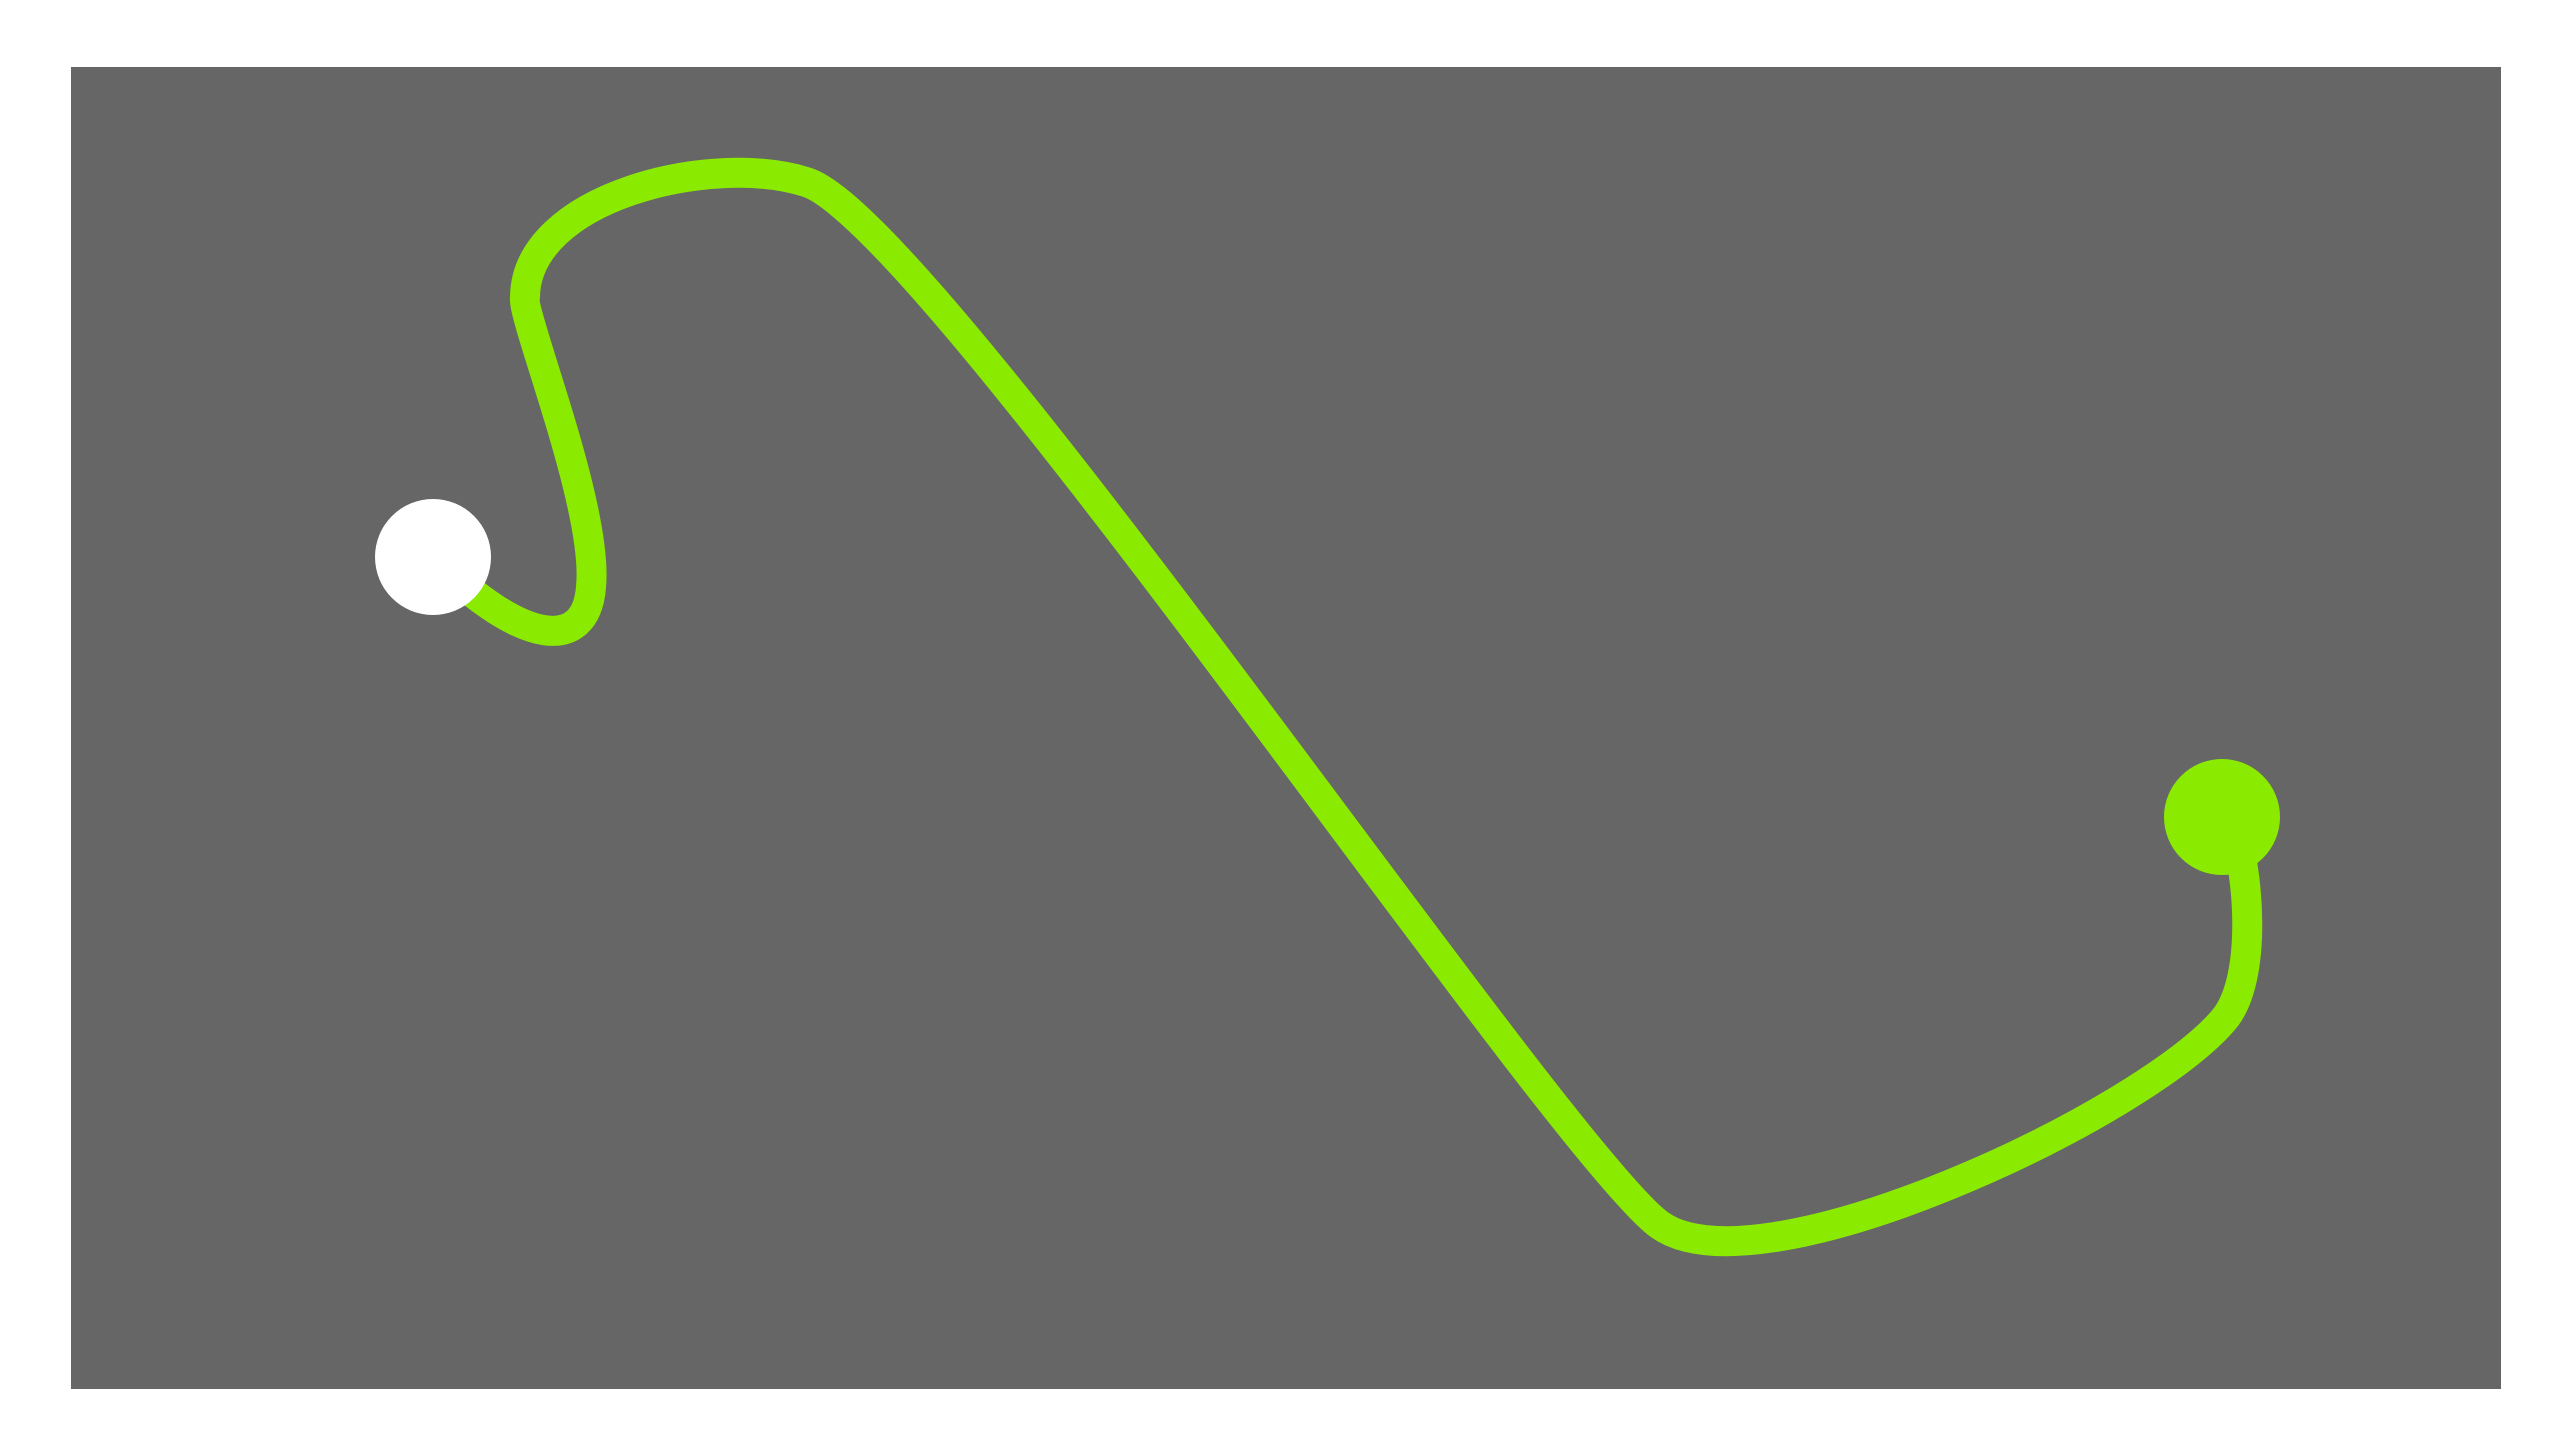  Describe the element at coordinates (2222, 817) in the screenshot. I see `end-node` at that location.